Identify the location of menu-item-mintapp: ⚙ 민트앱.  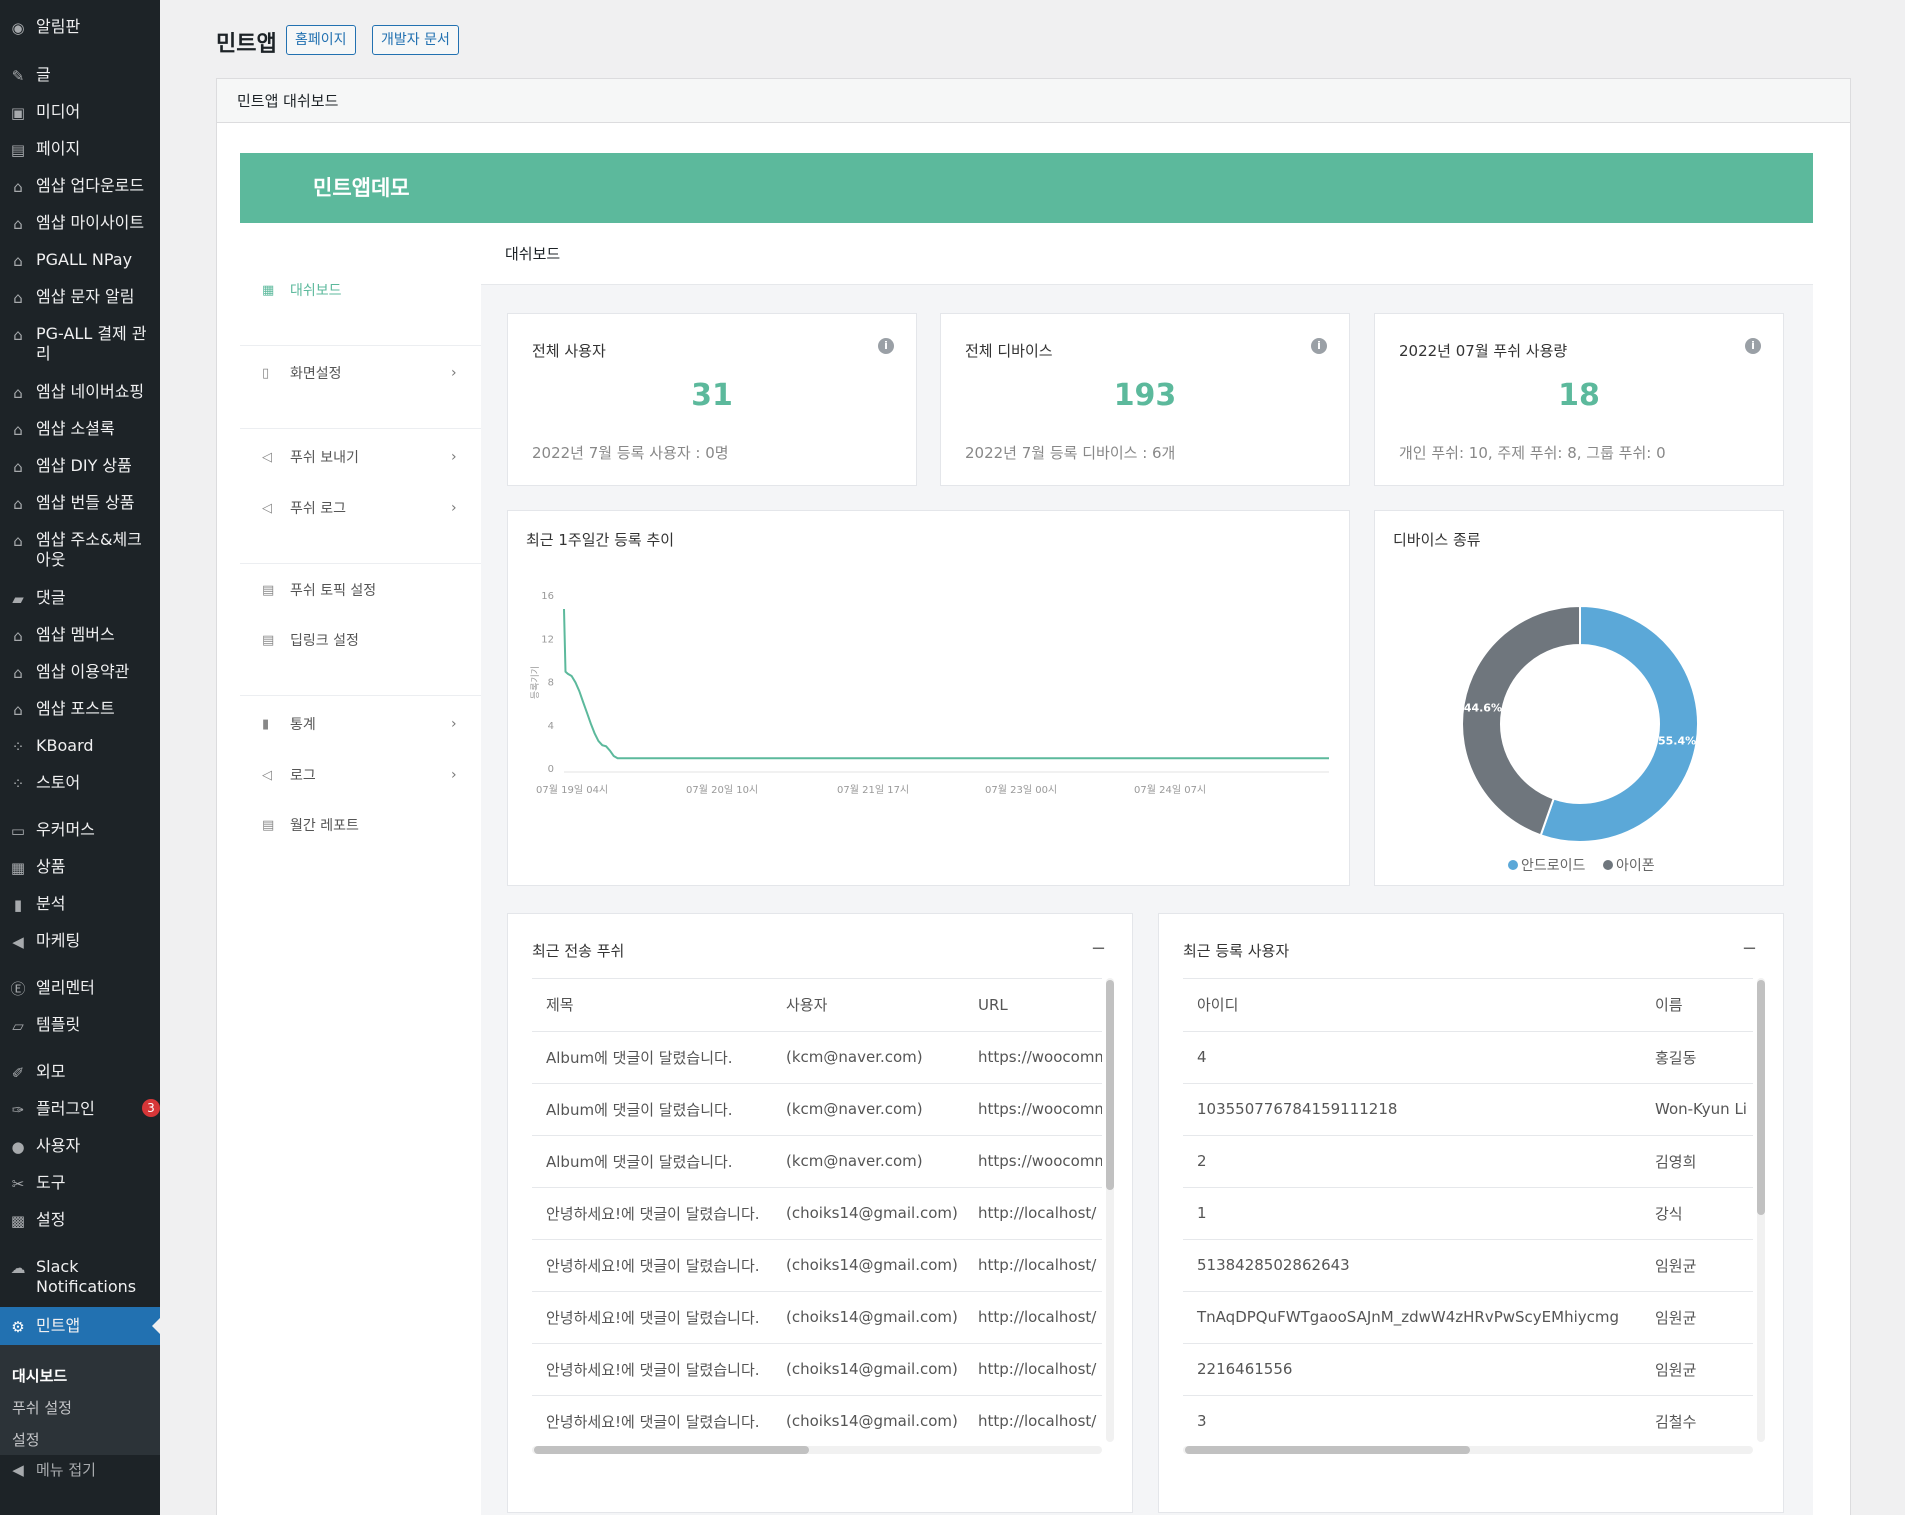
(80, 1326).